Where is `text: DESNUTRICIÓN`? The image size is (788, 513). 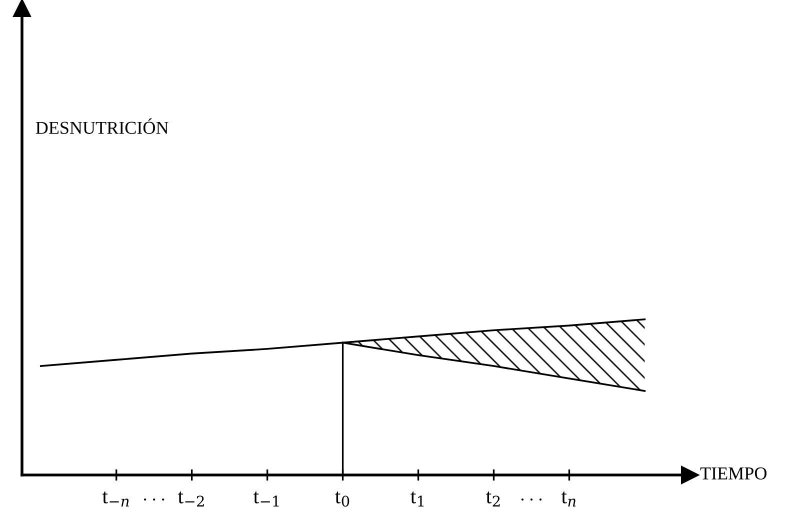 text: DESNUTRICIÓN is located at coordinates (102, 126).